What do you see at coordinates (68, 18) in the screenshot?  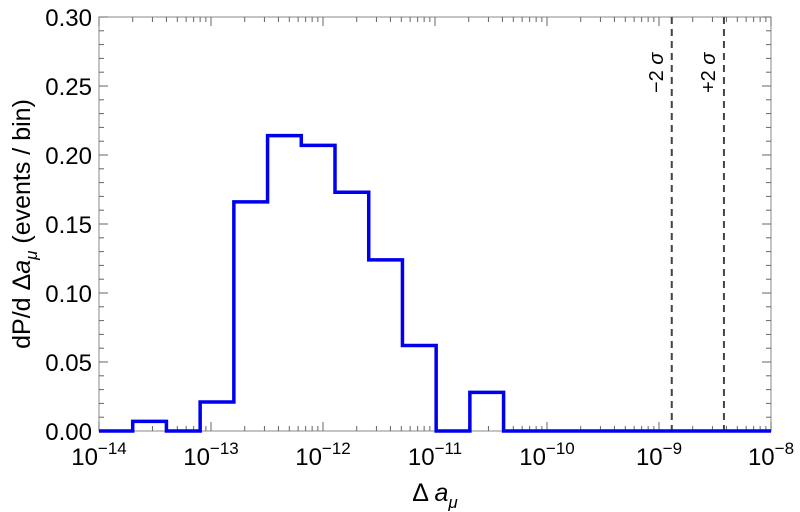 I see `y-tick-label: 0.30` at bounding box center [68, 18].